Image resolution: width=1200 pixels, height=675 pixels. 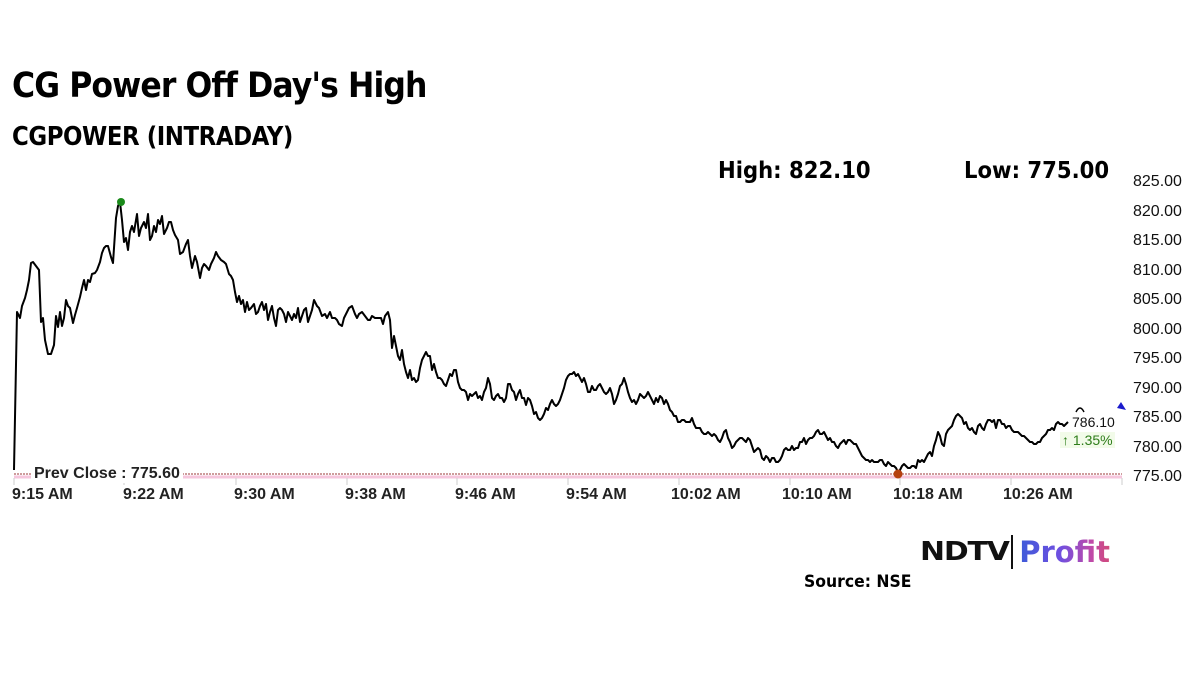 I want to click on y-tick: 810.00, so click(x=1157, y=270).